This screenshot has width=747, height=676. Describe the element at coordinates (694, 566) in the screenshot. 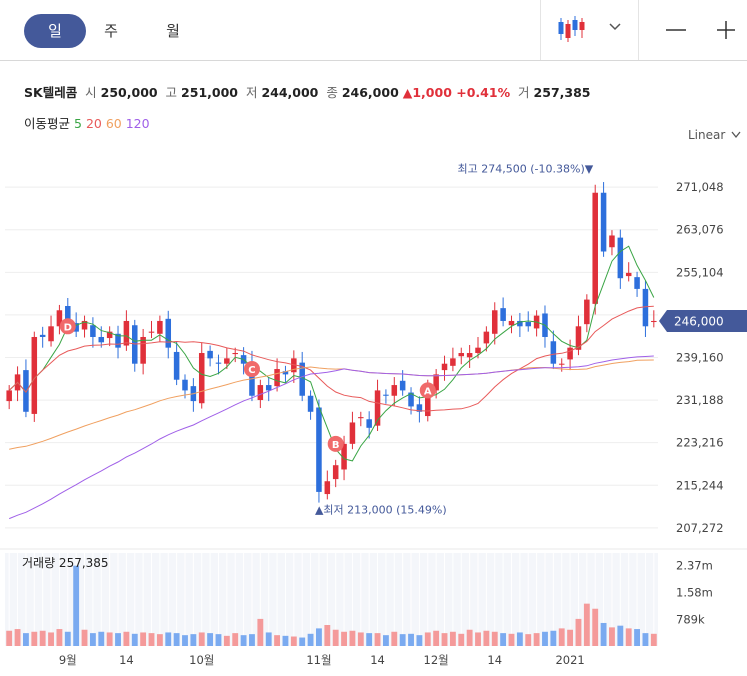

I see `volume-tick-label: 2.37m` at that location.